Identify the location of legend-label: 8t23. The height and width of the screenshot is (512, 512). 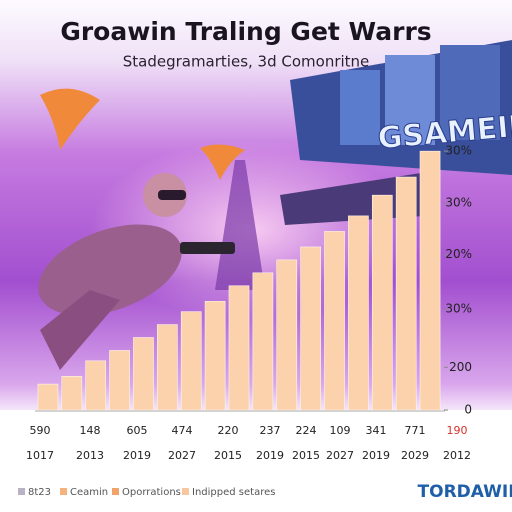
(39, 492).